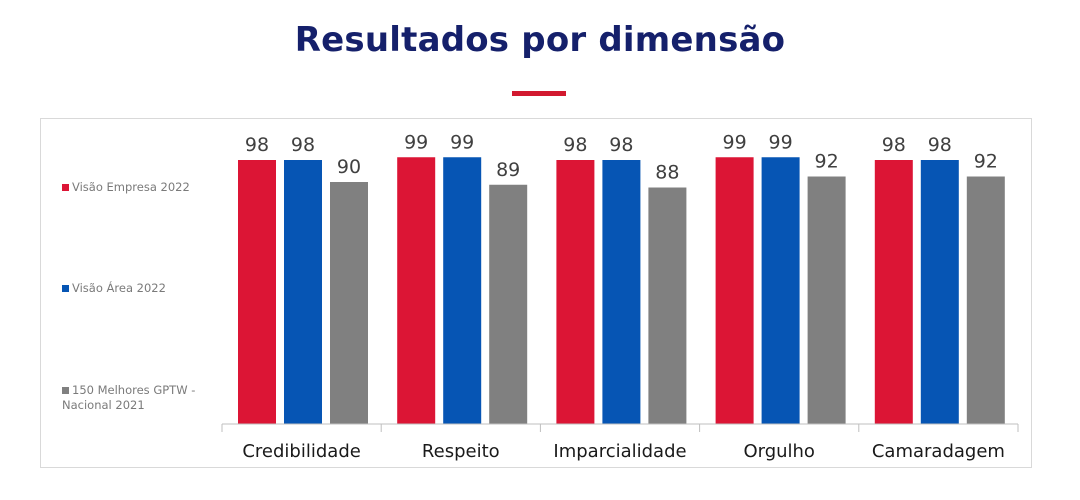 Image resolution: width=1080 pixels, height=500 pixels. I want to click on x-tick-label: Credibilidade, so click(301, 451).